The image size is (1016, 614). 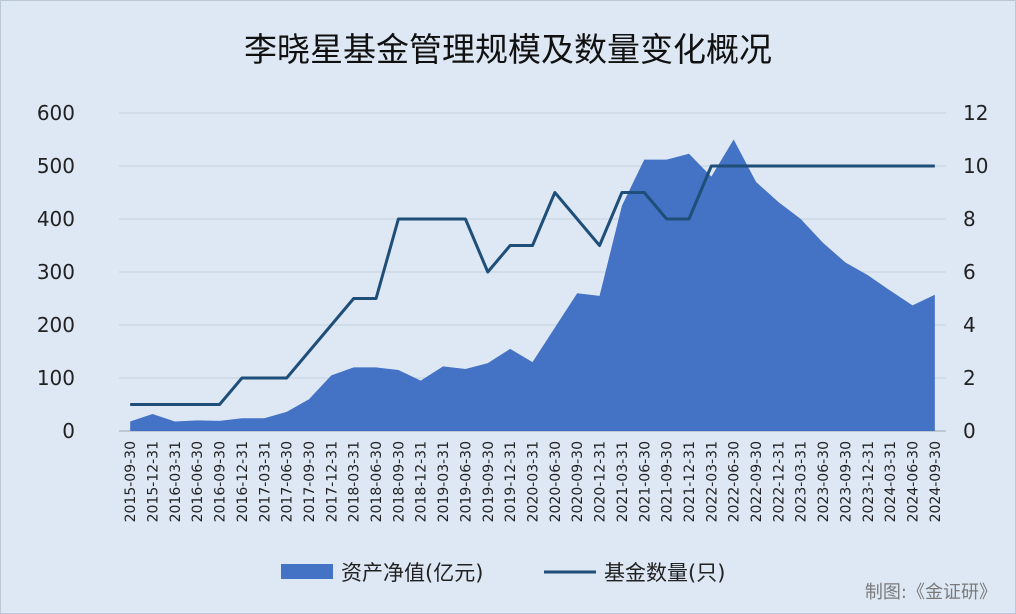 I want to click on right-tick-2: 4, so click(x=969, y=325).